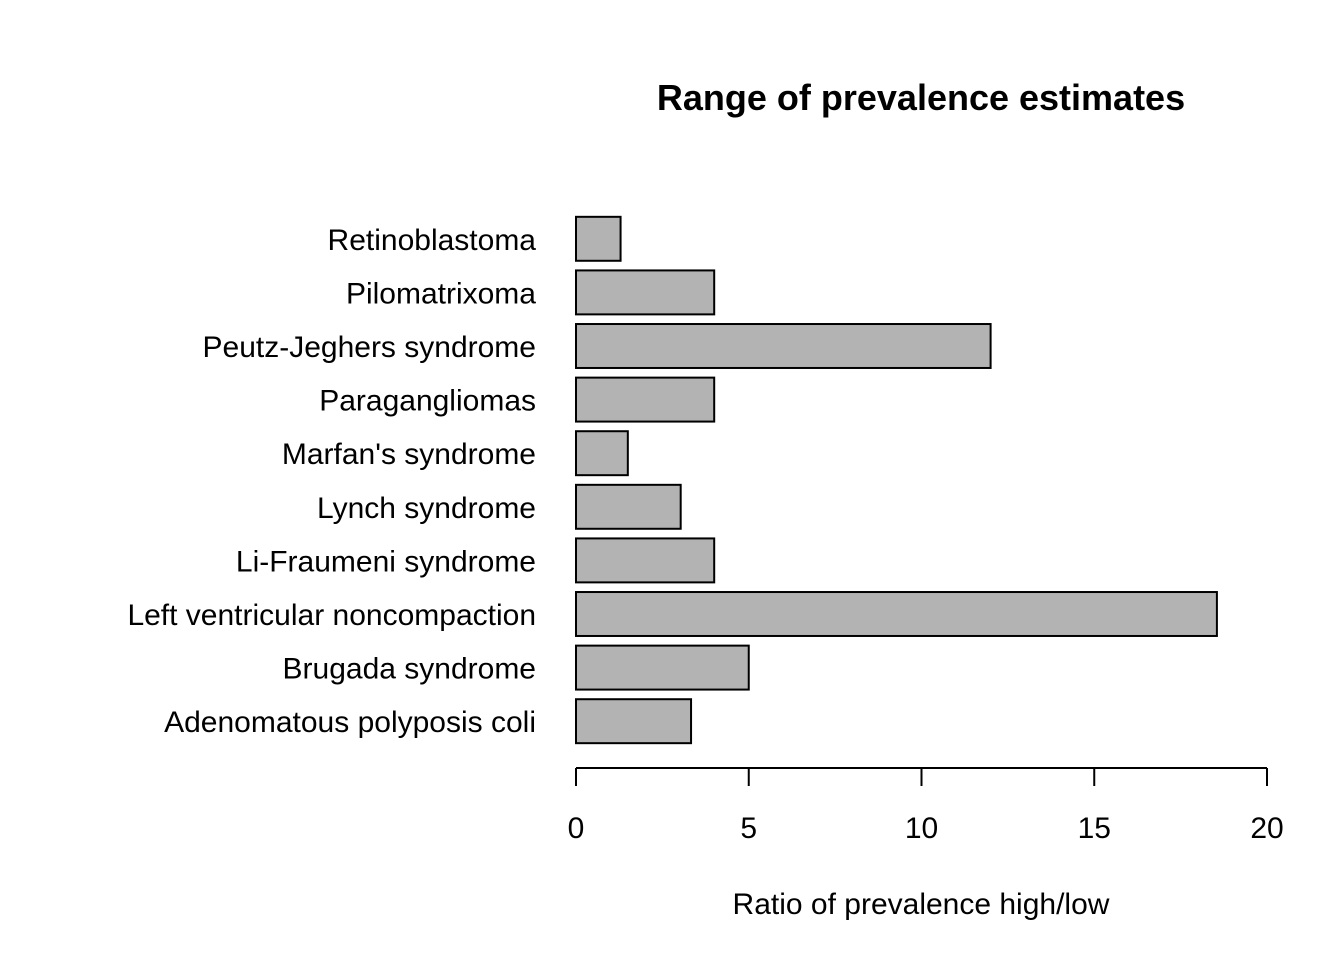  Describe the element at coordinates (370, 347) in the screenshot. I see `category-label: Peutz-Jeghers syndrome` at that location.